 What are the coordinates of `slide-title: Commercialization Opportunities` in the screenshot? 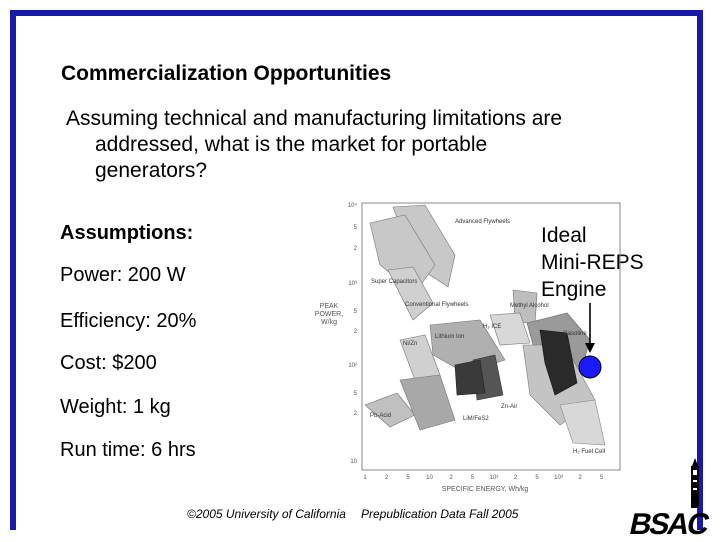 It's located at (226, 73).